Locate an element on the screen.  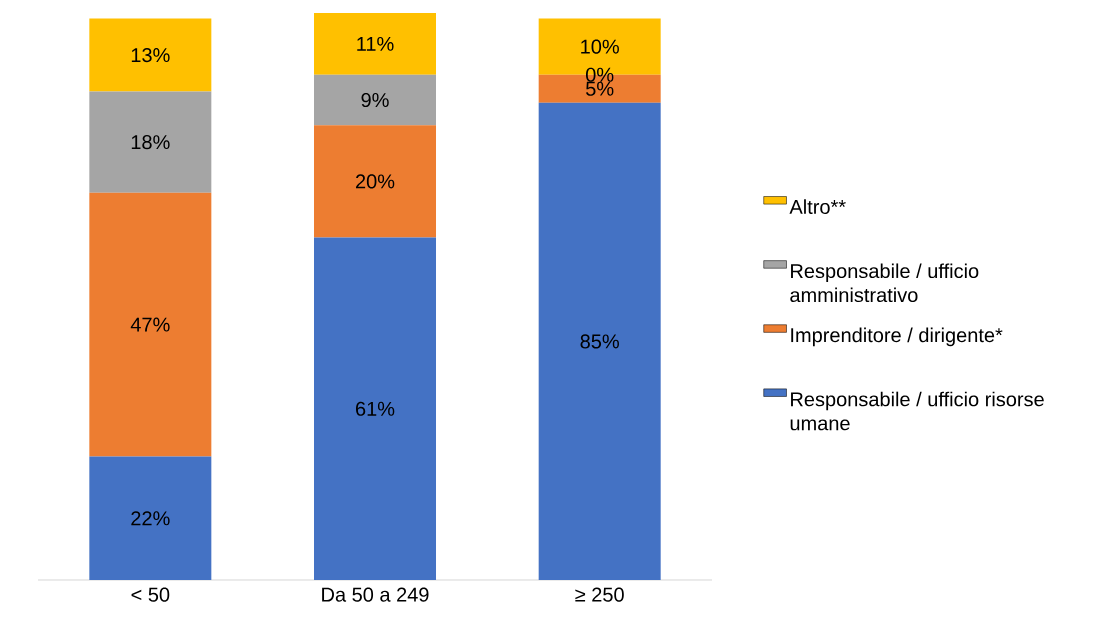
data-label: 11% is located at coordinates (375, 43).